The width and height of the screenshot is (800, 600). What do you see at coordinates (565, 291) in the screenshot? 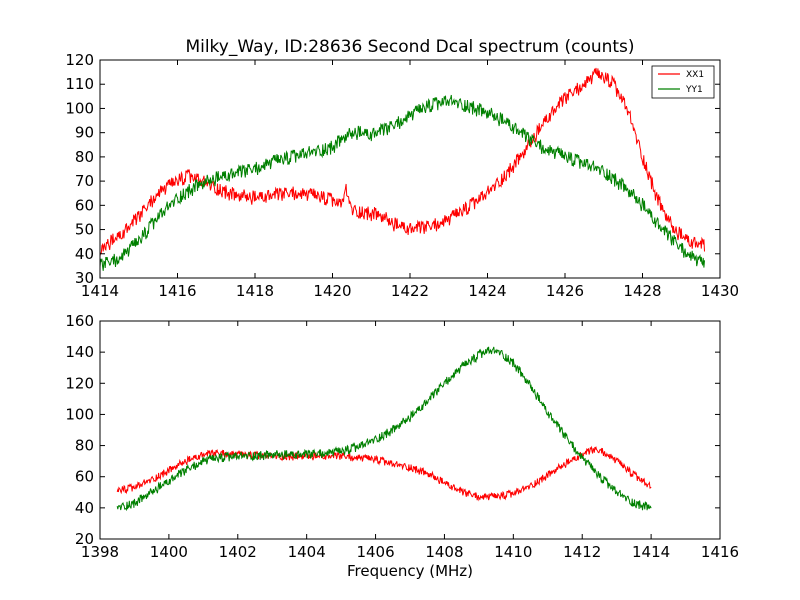
I see `x-tick-label: 1426` at bounding box center [565, 291].